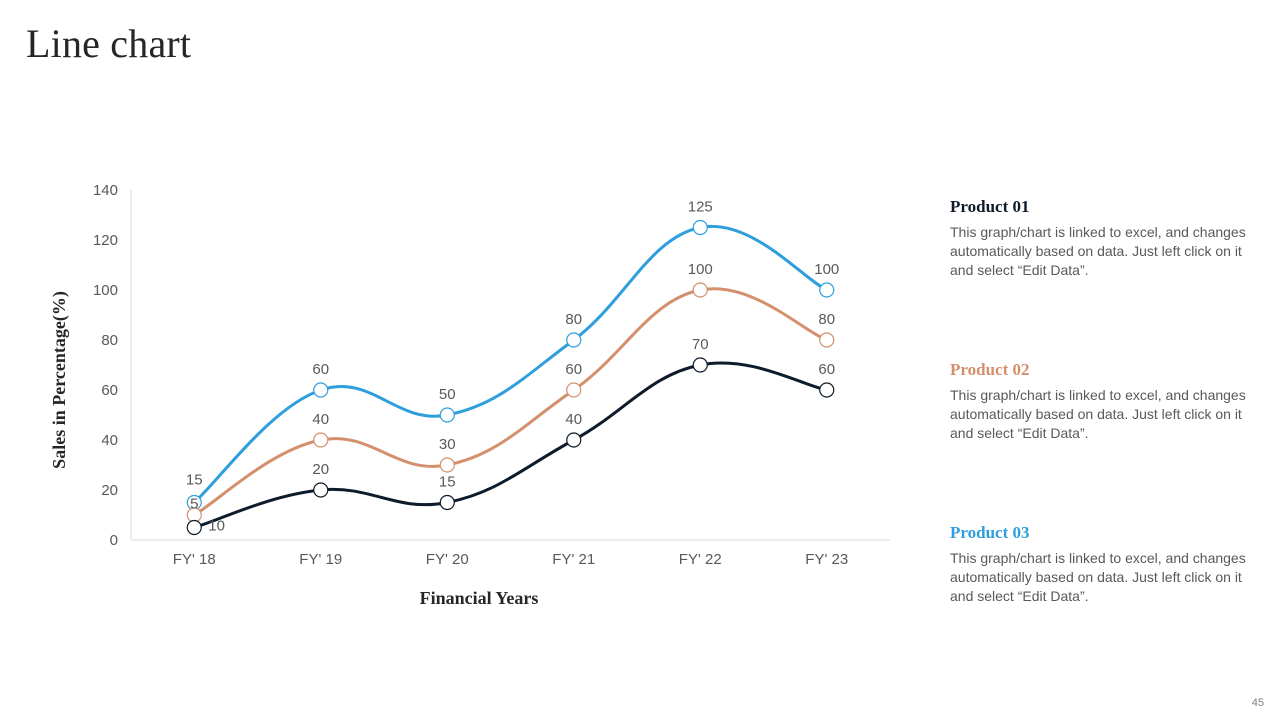 This screenshot has height=720, width=1280. I want to click on data-label-product-02: 60, so click(573, 369).